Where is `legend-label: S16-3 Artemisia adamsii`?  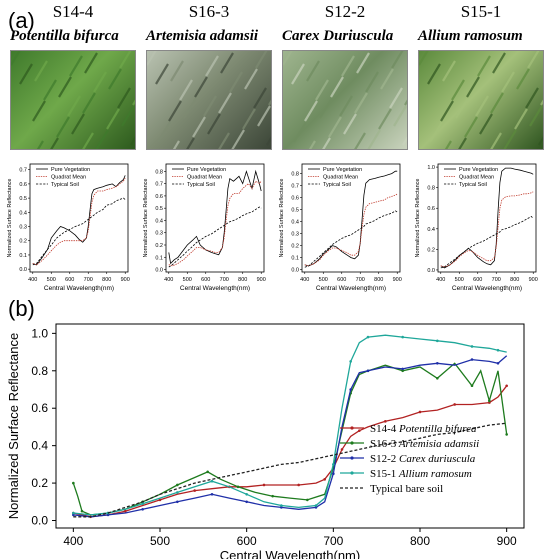
legend-label: S16-3 Artemisia adamsii is located at coordinates (424, 444).